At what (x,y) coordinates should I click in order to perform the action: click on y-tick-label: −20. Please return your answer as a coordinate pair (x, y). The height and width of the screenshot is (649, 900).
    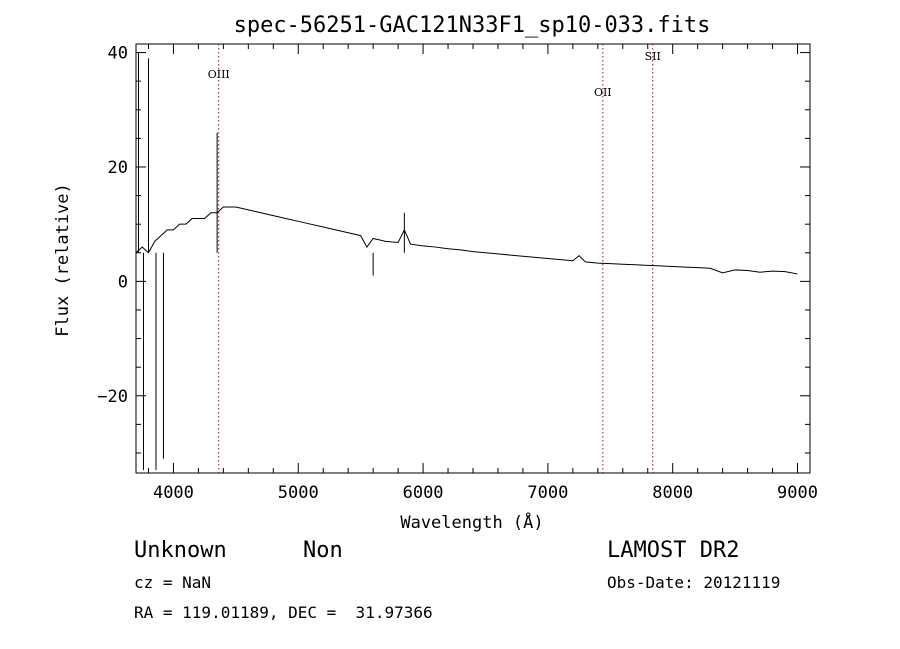
    Looking at the image, I should click on (112, 397).